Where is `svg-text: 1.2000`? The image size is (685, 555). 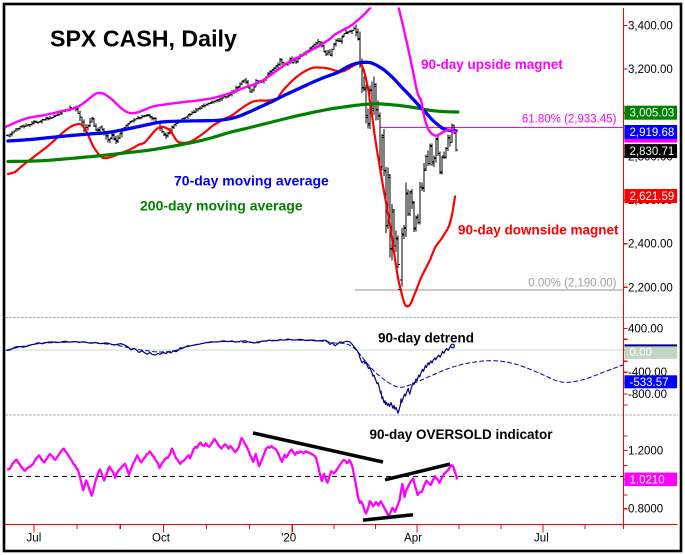
svg-text: 1.2000 is located at coordinates (645, 452).